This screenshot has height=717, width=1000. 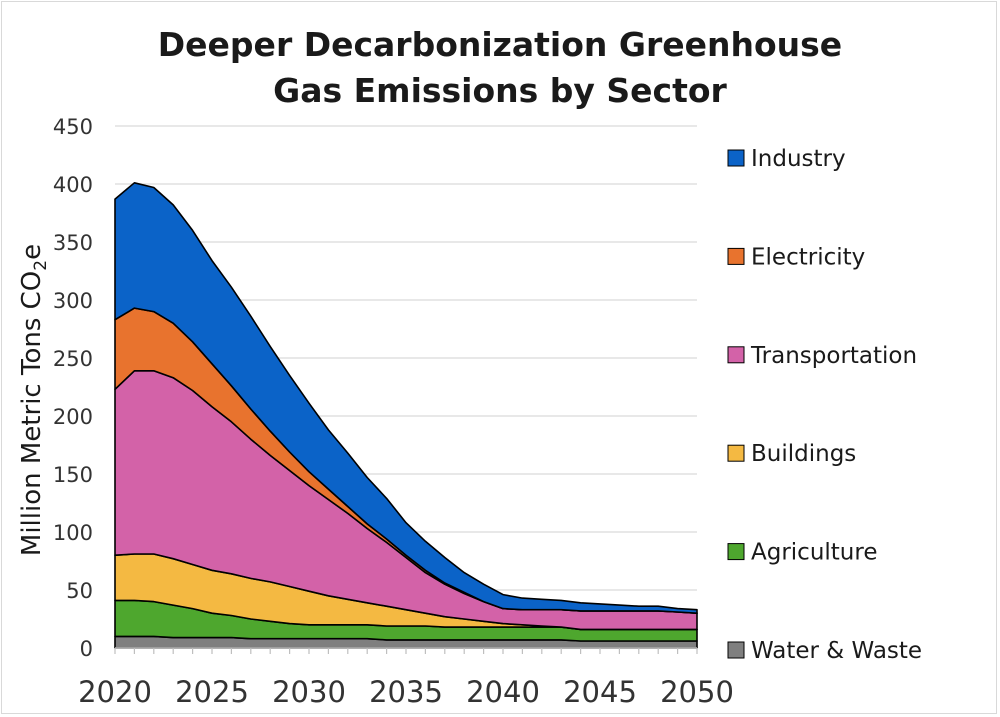 What do you see at coordinates (697, 692) in the screenshot?
I see `x-tick-label: 2050` at bounding box center [697, 692].